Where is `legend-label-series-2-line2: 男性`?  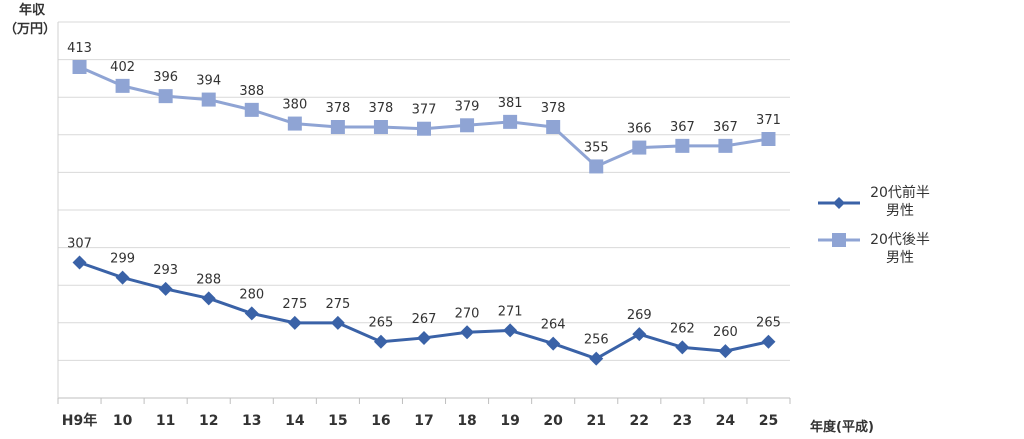 legend-label-series-2-line2: 男性 is located at coordinates (900, 258).